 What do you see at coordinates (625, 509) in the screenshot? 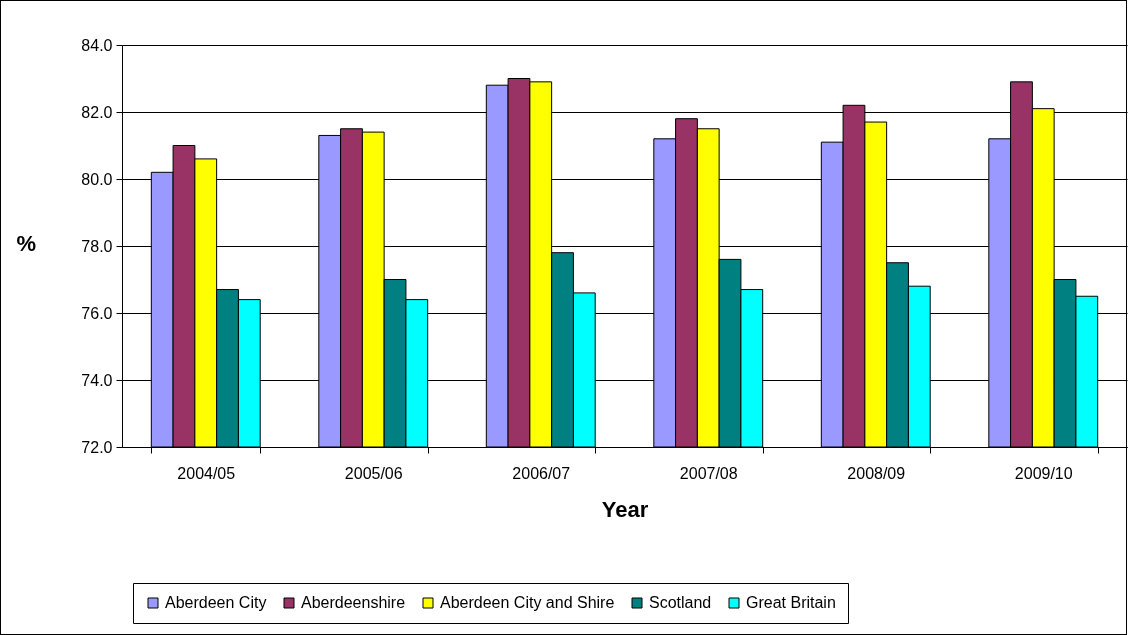
I see `x-axis-title: Year` at bounding box center [625, 509].